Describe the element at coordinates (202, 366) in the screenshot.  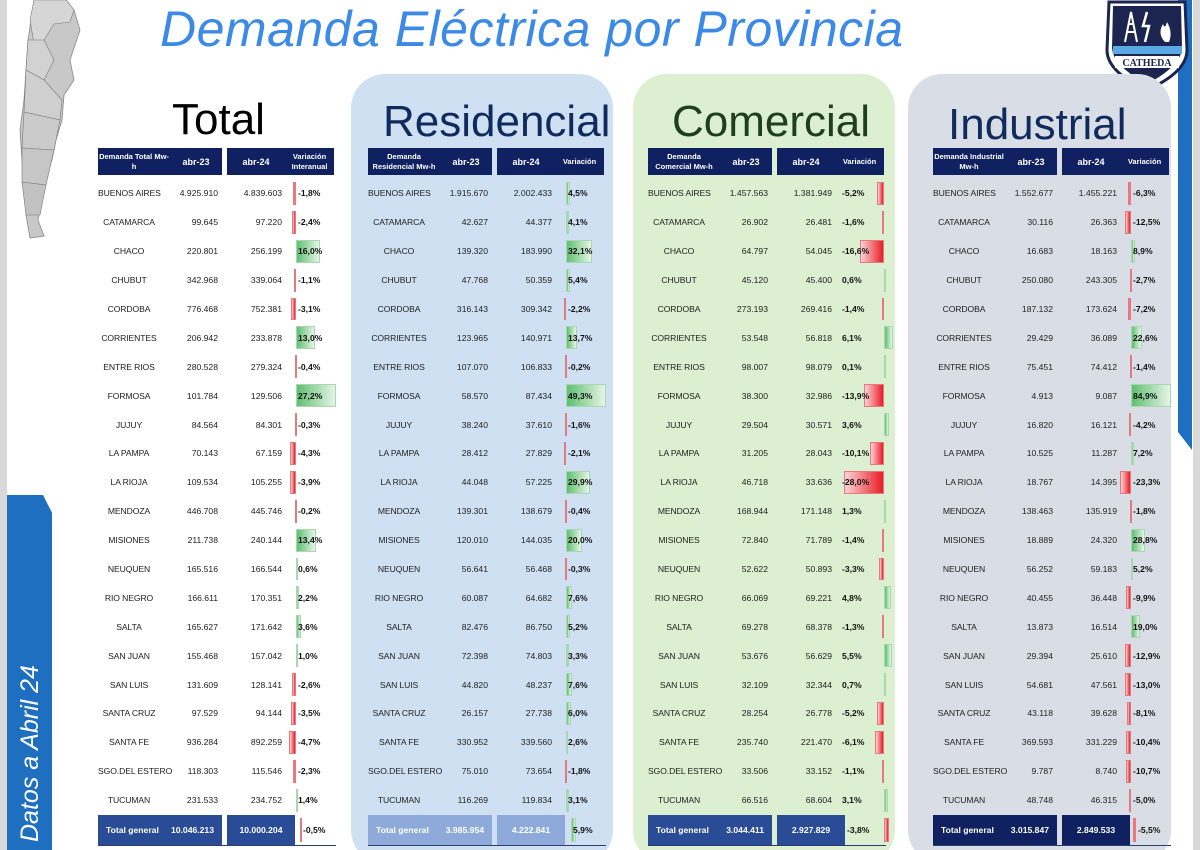
I see `value-abr-23: 280.528` at that location.